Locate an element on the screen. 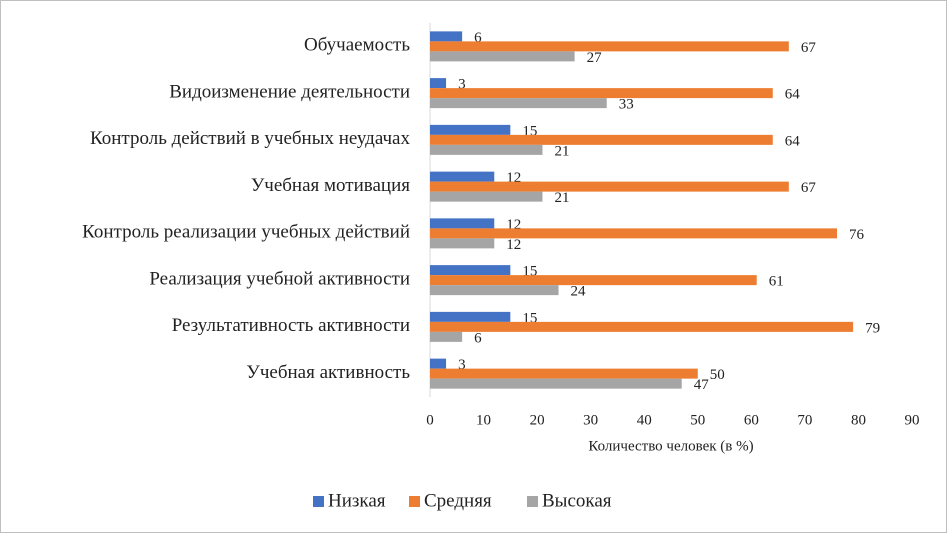 The height and width of the screenshot is (533, 947). data-label: 24 is located at coordinates (579, 292).